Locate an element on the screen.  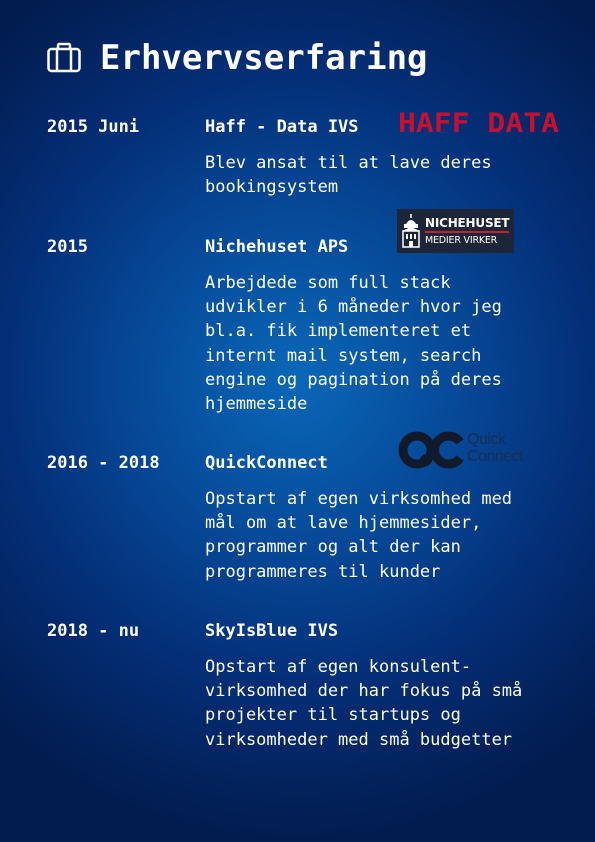
nichehuset-logo: NICHEHUSET MEDIER VIRKER is located at coordinates (455, 231).